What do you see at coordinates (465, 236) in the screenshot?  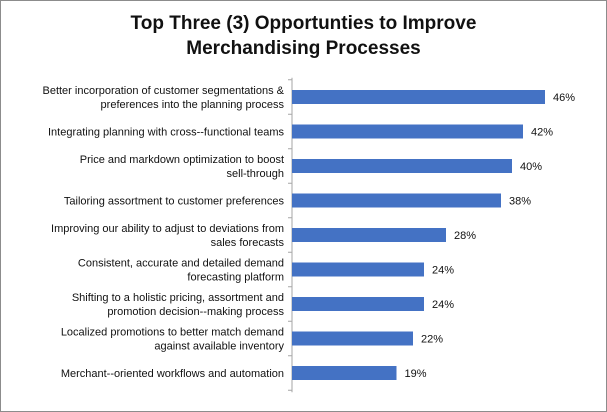 I see `data-label: 28%` at bounding box center [465, 236].